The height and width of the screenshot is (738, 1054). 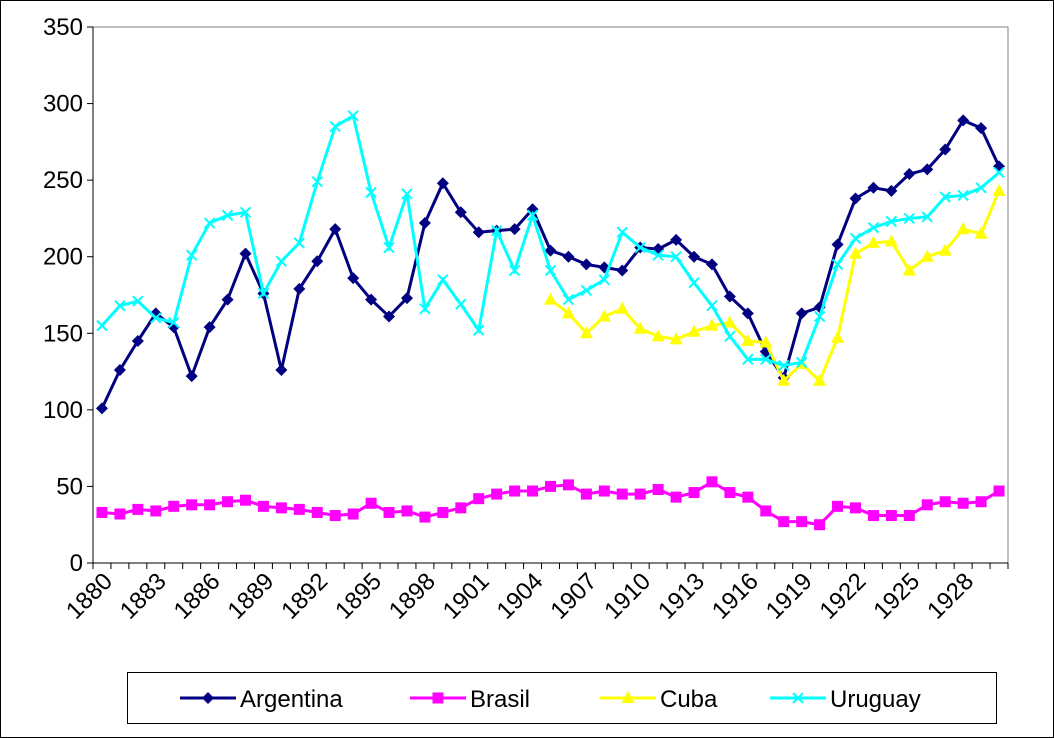 What do you see at coordinates (69, 486) in the screenshot?
I see `y-tick-label: 50` at bounding box center [69, 486].